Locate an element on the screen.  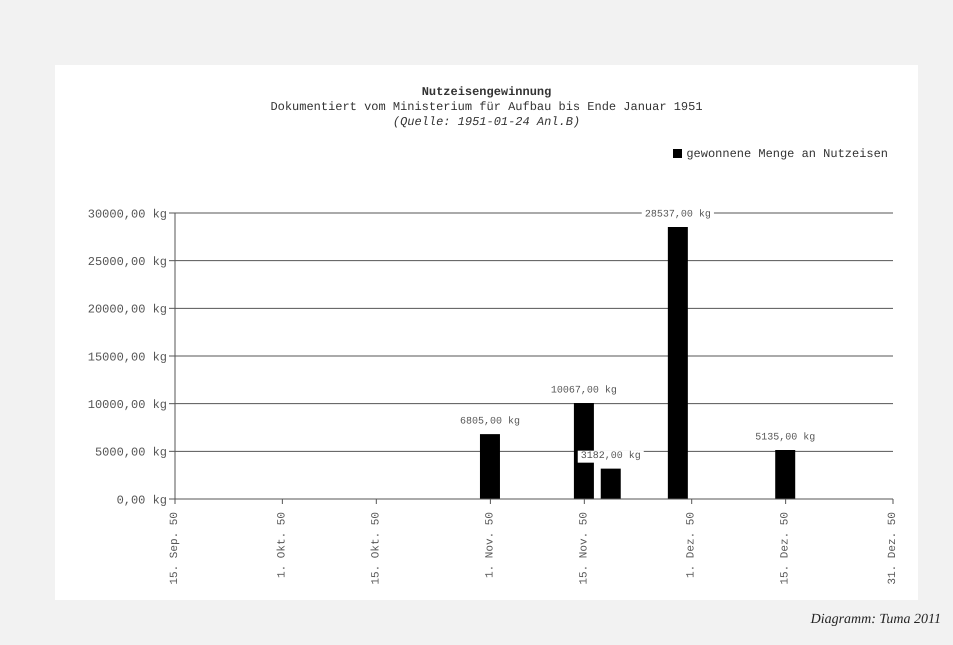
y-tick-label: 30000,00 kg is located at coordinates (127, 214).